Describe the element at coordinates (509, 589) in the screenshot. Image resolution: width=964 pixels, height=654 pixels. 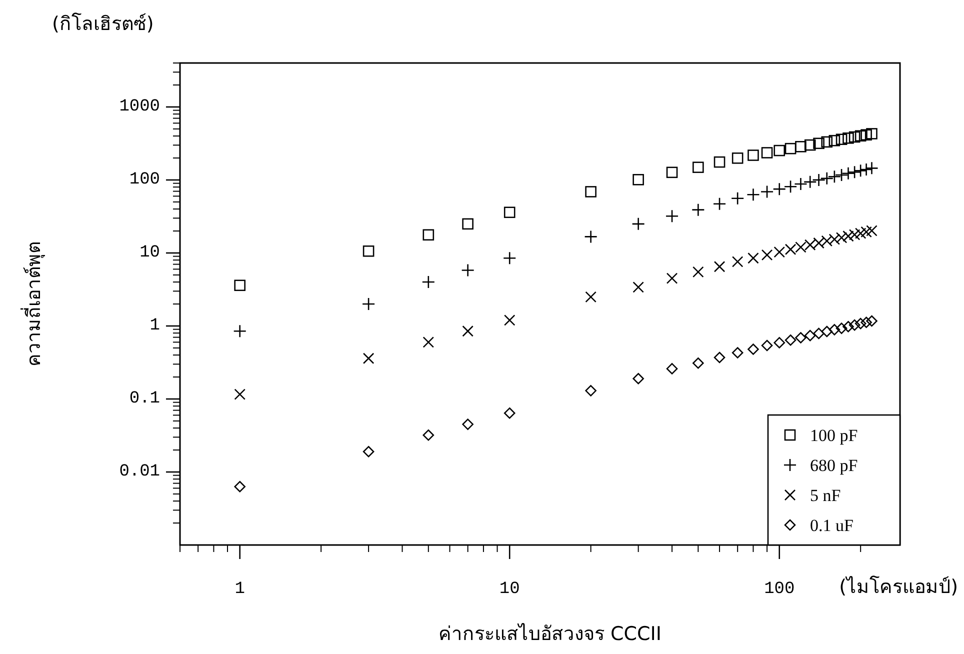
I see `x-tick-label: 10` at that location.